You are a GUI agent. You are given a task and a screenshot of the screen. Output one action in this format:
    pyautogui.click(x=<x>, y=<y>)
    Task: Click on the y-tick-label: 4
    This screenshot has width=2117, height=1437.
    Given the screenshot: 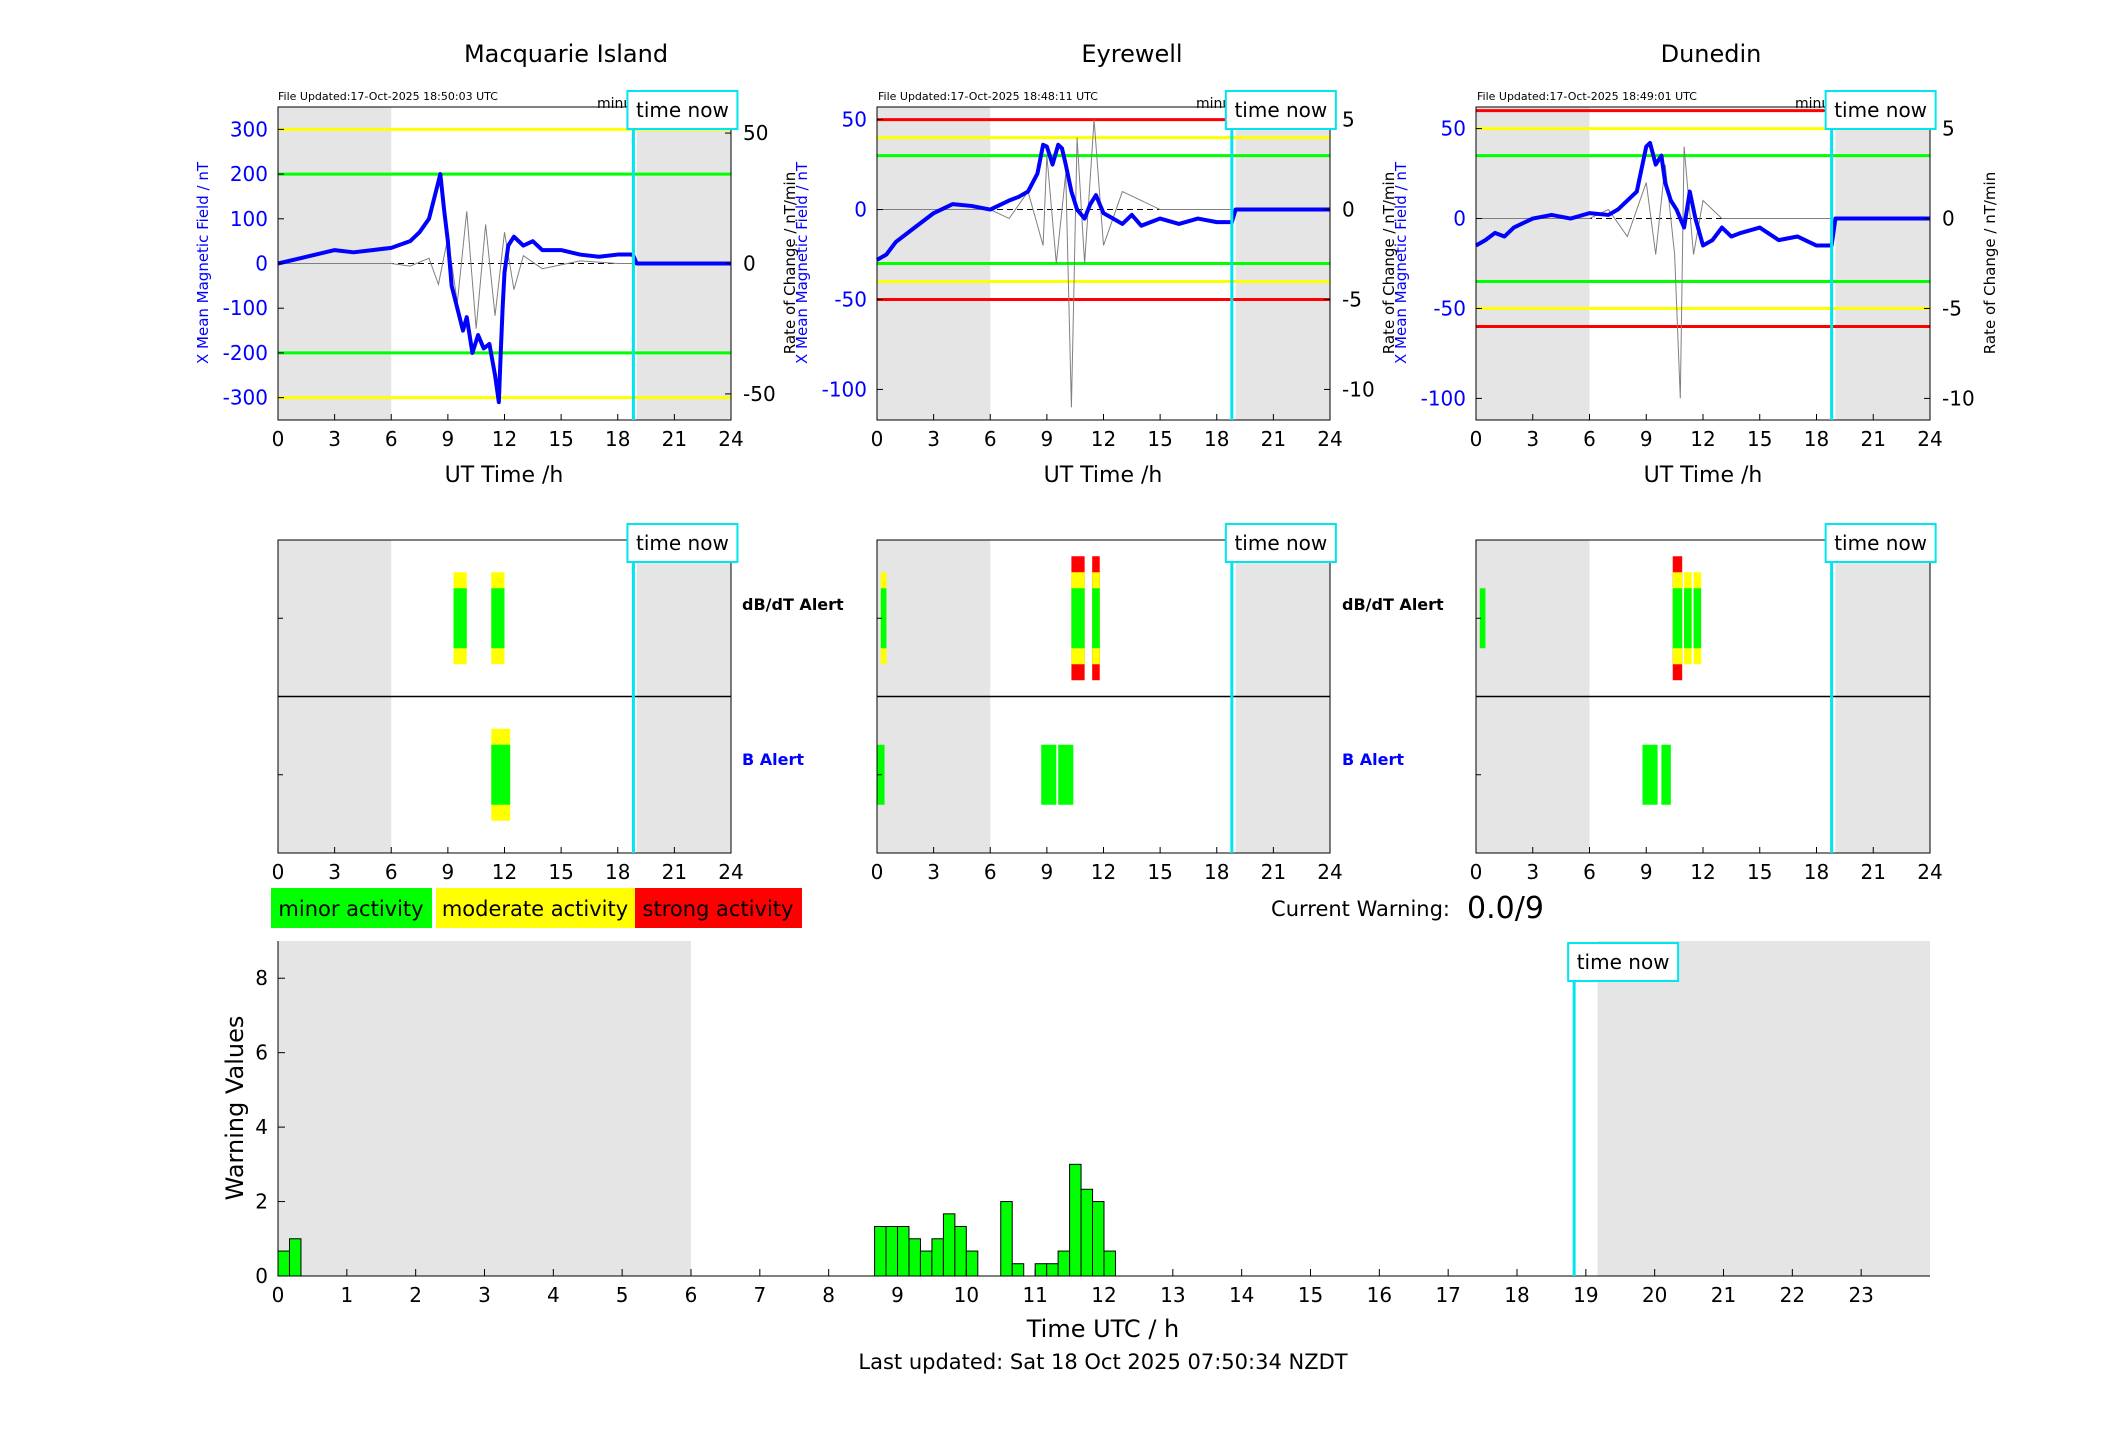 What is the action you would take?
    pyautogui.click(x=261, y=1127)
    